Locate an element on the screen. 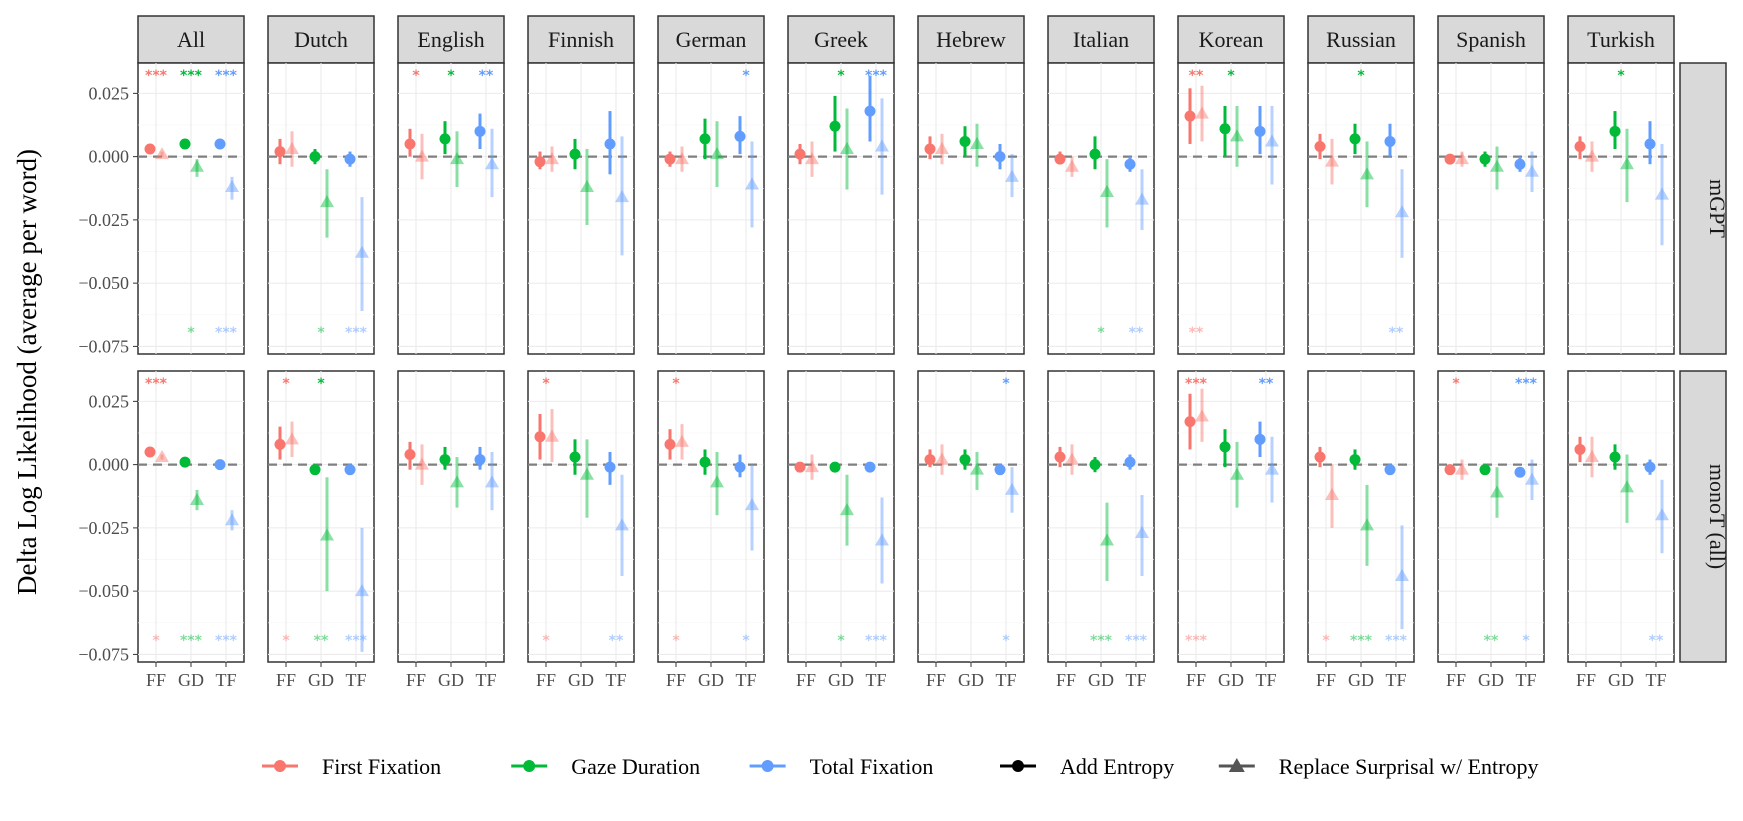 This screenshot has width=1743, height=821. panel-monot-all-spanish: ******* is located at coordinates (1491, 516).